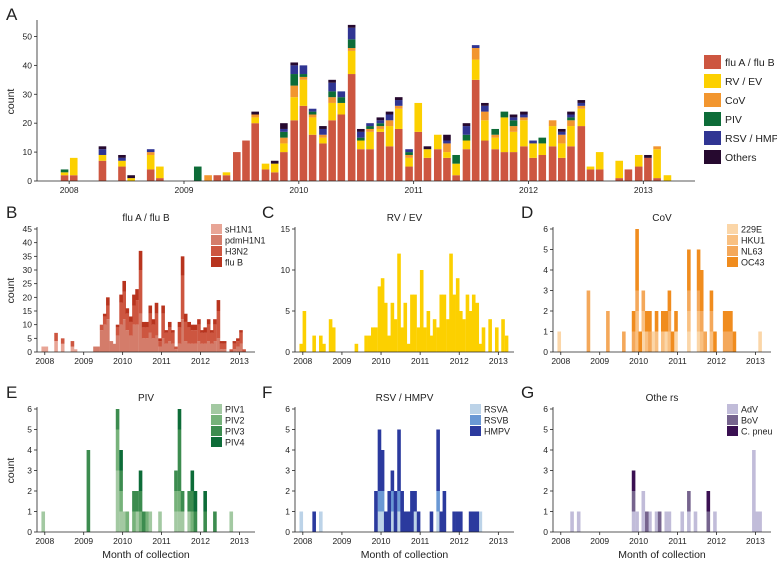 The width and height of the screenshot is (777, 562). Describe the element at coordinates (656, 521) in the screenshot. I see `panel-g-bar-adv` at that location.